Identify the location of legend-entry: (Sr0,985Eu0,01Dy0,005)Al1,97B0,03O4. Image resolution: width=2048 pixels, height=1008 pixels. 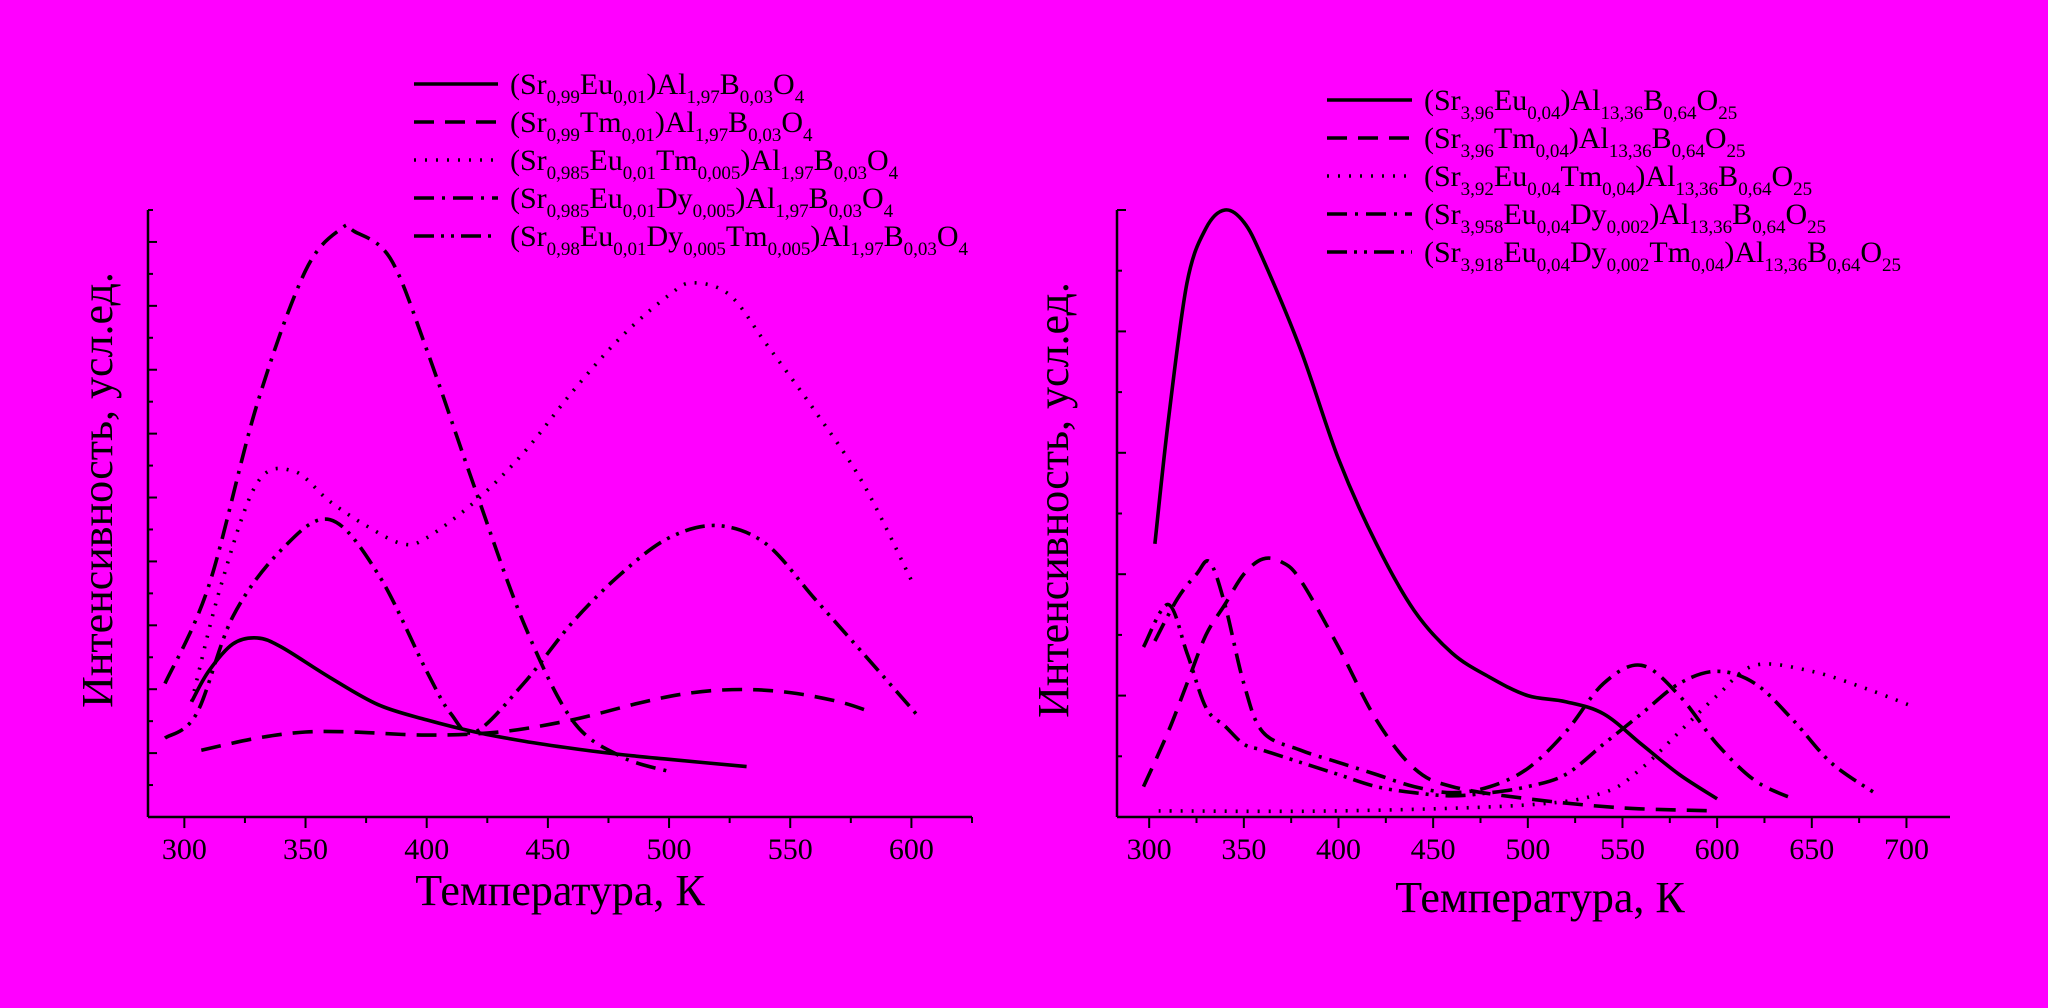
(702, 202).